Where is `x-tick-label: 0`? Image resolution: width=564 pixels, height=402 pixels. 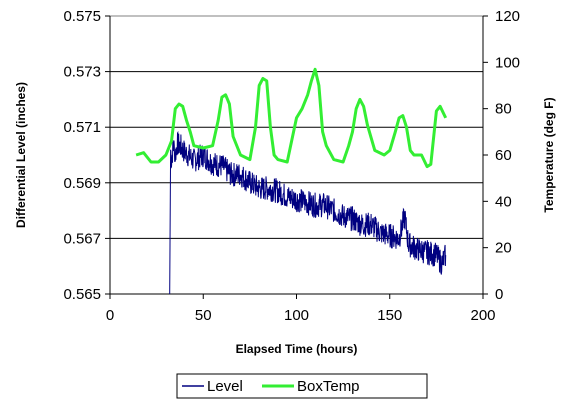
x-tick-label: 0 is located at coordinates (110, 315).